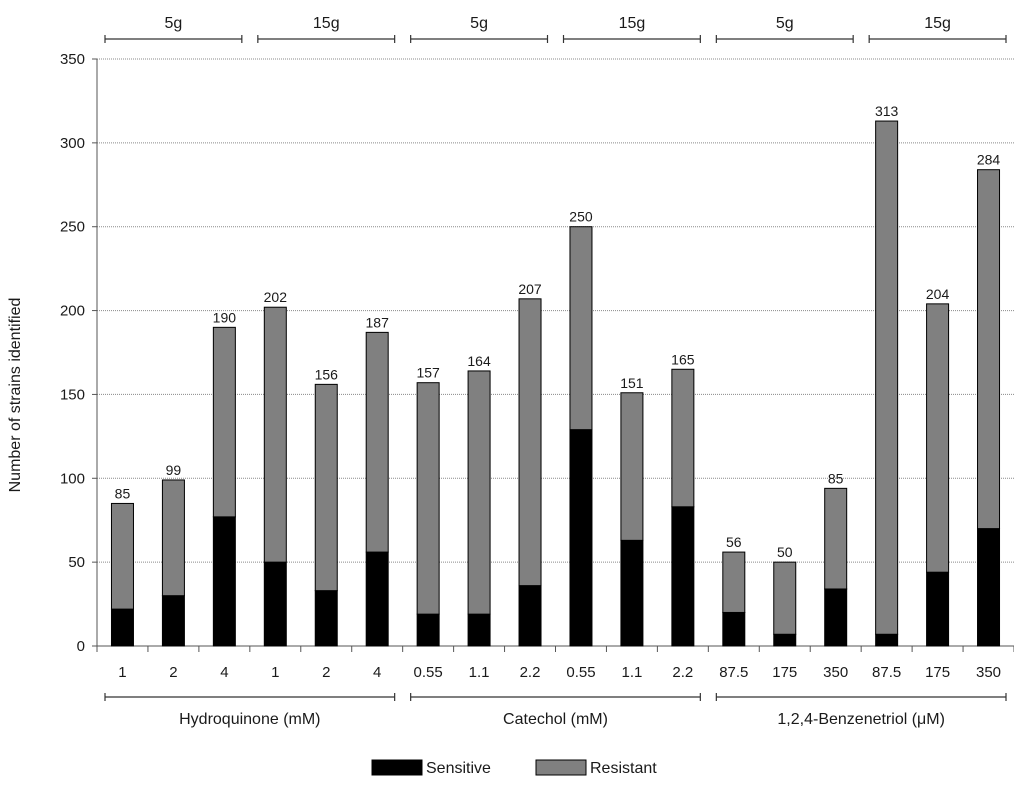  I want to click on y-axis-label: Number of strains identified, so click(15, 395).